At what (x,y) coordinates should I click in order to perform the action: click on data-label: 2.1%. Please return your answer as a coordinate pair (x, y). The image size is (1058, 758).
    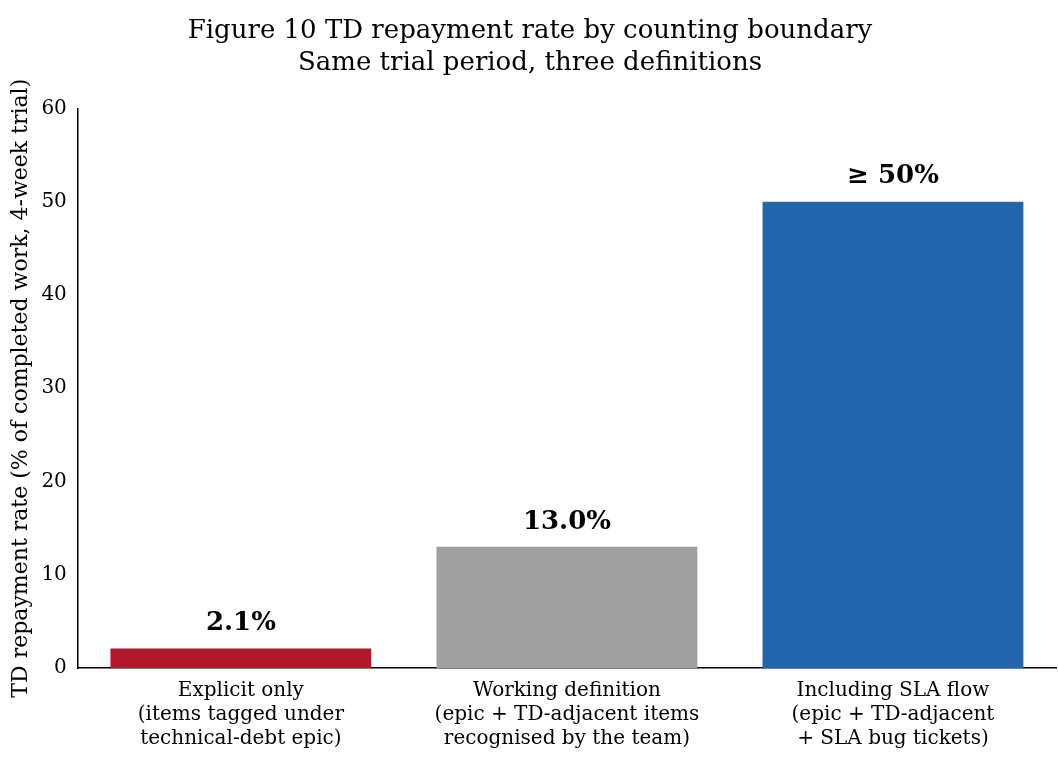
    Looking at the image, I should click on (241, 621).